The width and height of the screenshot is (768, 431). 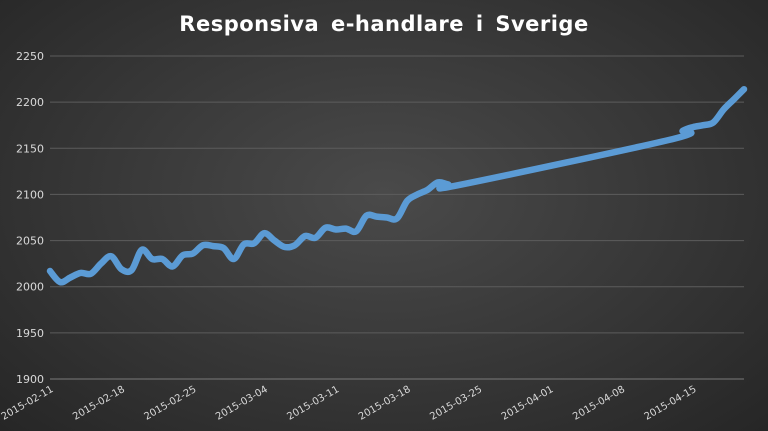 What do you see at coordinates (313, 403) in the screenshot?
I see `x-tick-label: 2015-03-11` at bounding box center [313, 403].